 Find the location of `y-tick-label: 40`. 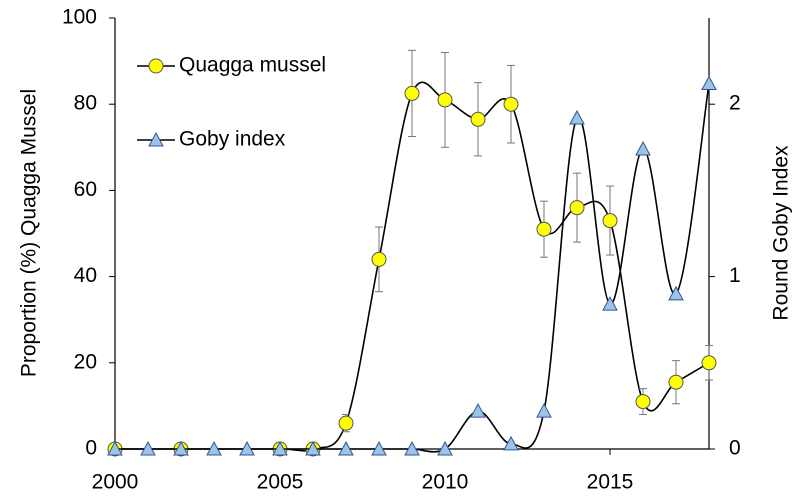

y-tick-label: 40 is located at coordinates (85, 275).